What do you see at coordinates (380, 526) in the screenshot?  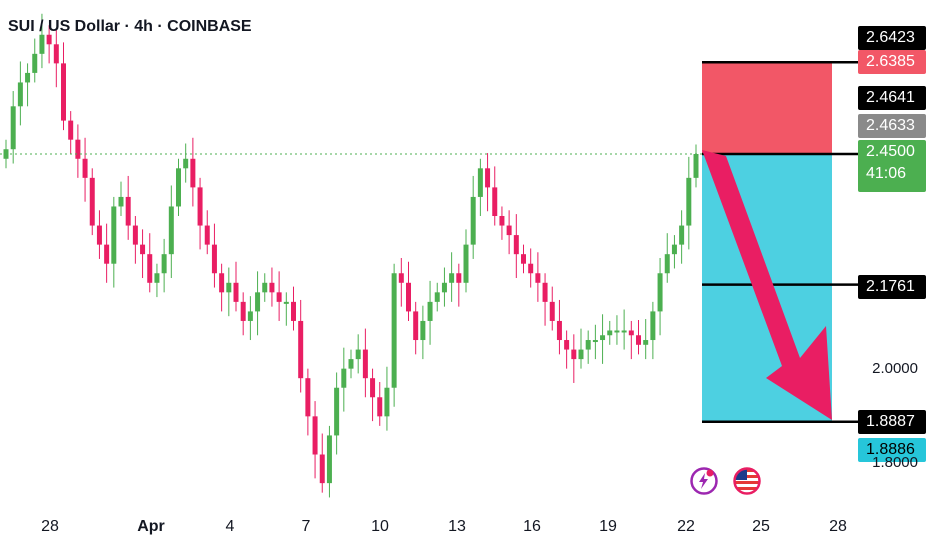 I see `time-tick: 10` at bounding box center [380, 526].